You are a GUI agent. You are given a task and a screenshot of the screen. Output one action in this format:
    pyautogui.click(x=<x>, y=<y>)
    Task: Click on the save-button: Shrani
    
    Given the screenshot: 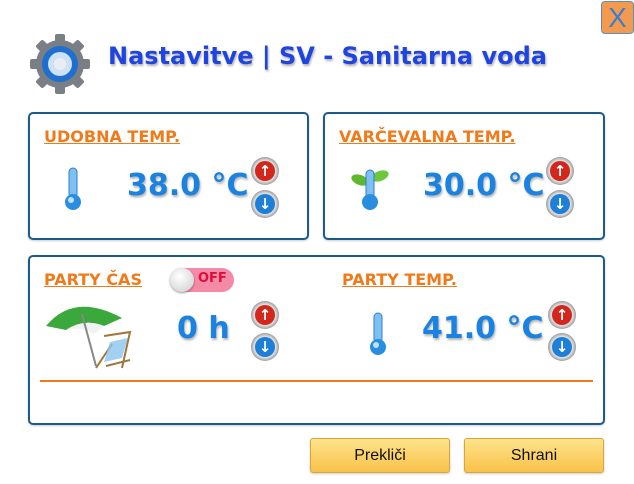 What is the action you would take?
    pyautogui.click(x=534, y=455)
    